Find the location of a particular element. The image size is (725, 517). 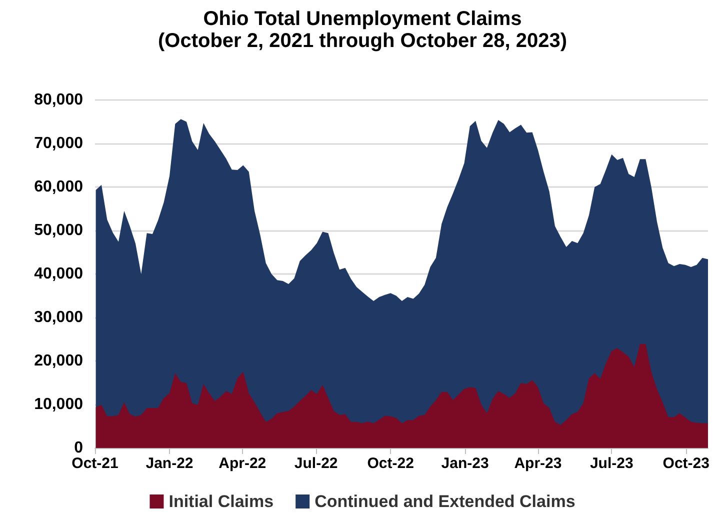

legend-label: Continued and Extended Claims is located at coordinates (445, 501).